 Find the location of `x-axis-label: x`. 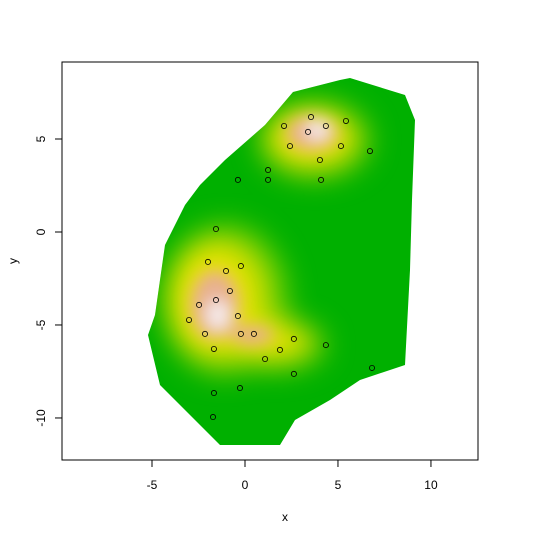

x-axis-label: x is located at coordinates (285, 517).